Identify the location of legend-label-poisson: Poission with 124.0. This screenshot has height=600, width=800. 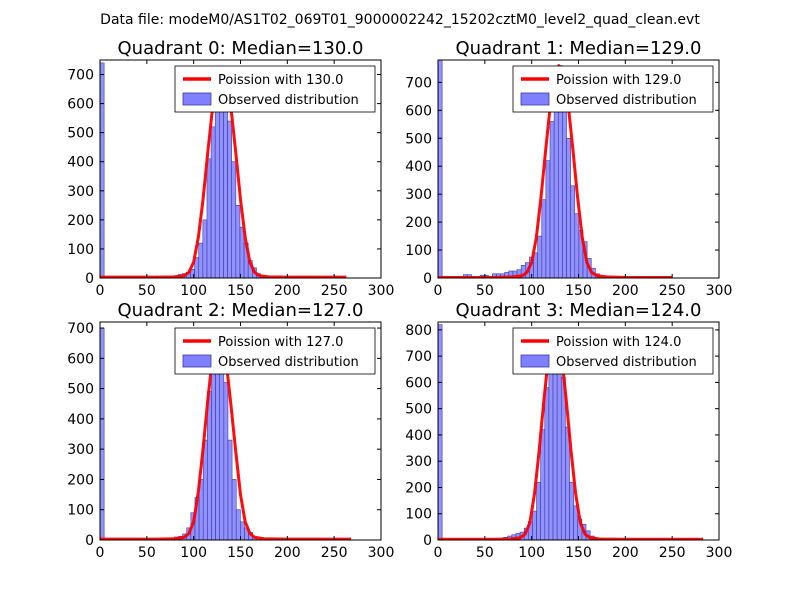
(618, 342).